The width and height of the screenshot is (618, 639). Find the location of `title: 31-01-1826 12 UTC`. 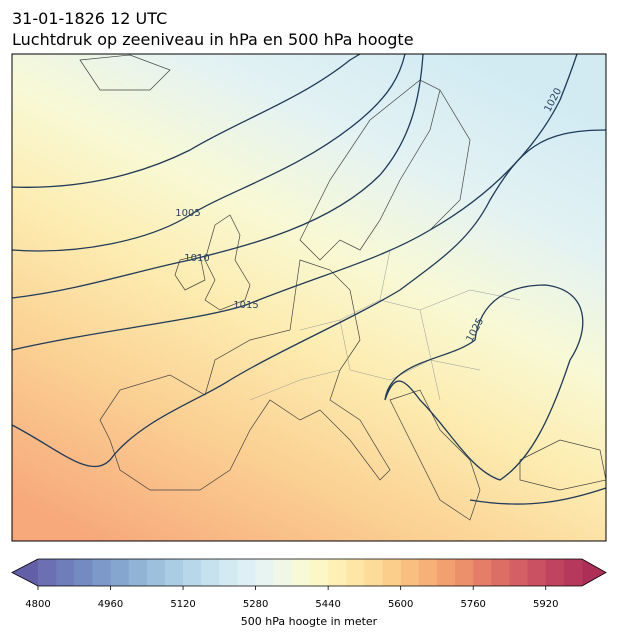

title: 31-01-1826 12 UTC is located at coordinates (89, 18).